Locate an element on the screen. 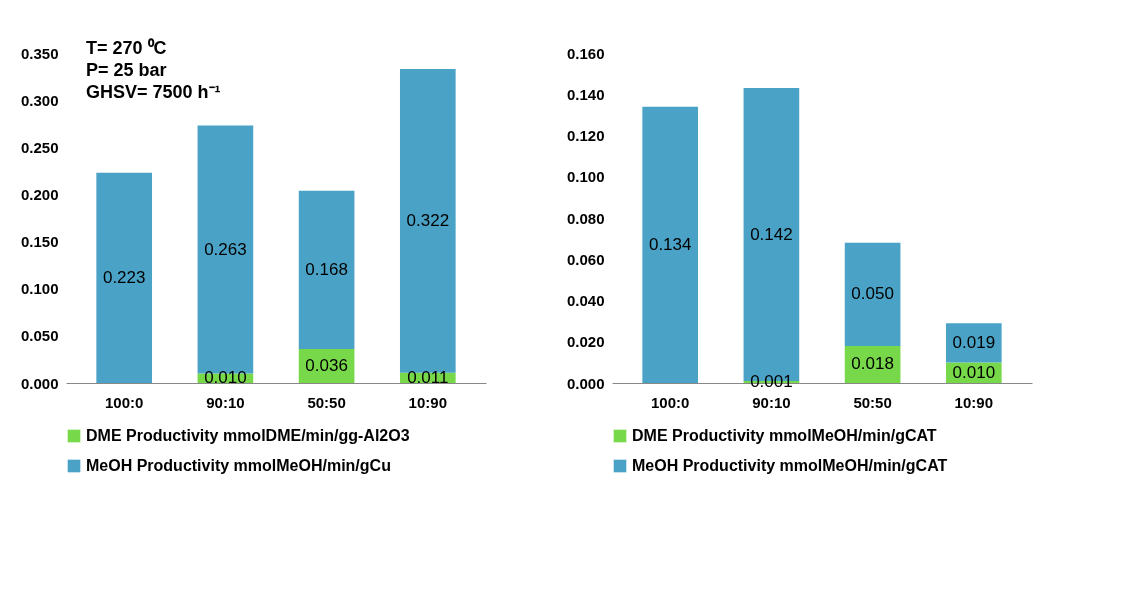 This screenshot has height=601, width=1130. annotation: T= 270 ⁰C is located at coordinates (126, 48).